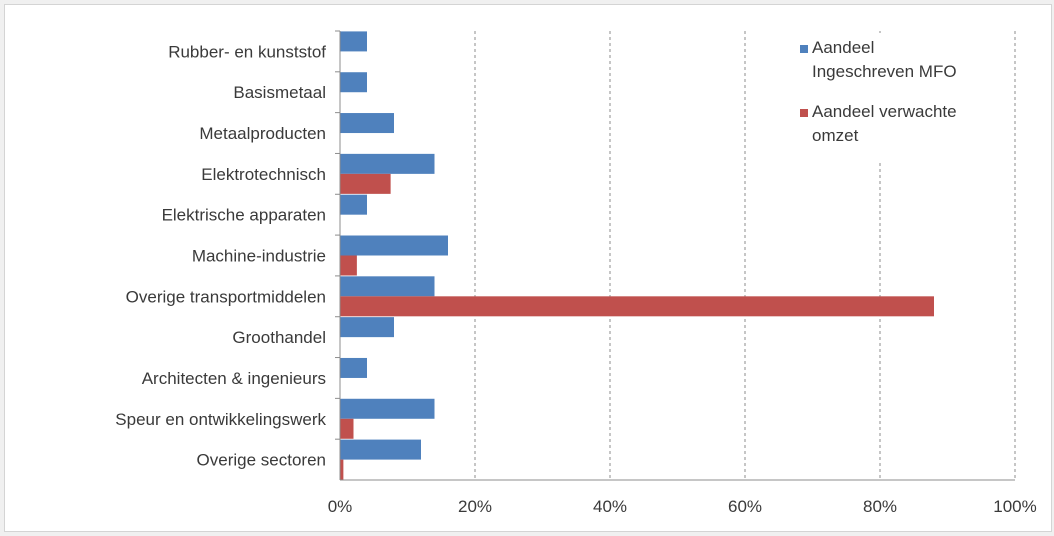 The width and height of the screenshot is (1054, 536). What do you see at coordinates (262, 133) in the screenshot?
I see `category-label: Metaalproducten` at bounding box center [262, 133].